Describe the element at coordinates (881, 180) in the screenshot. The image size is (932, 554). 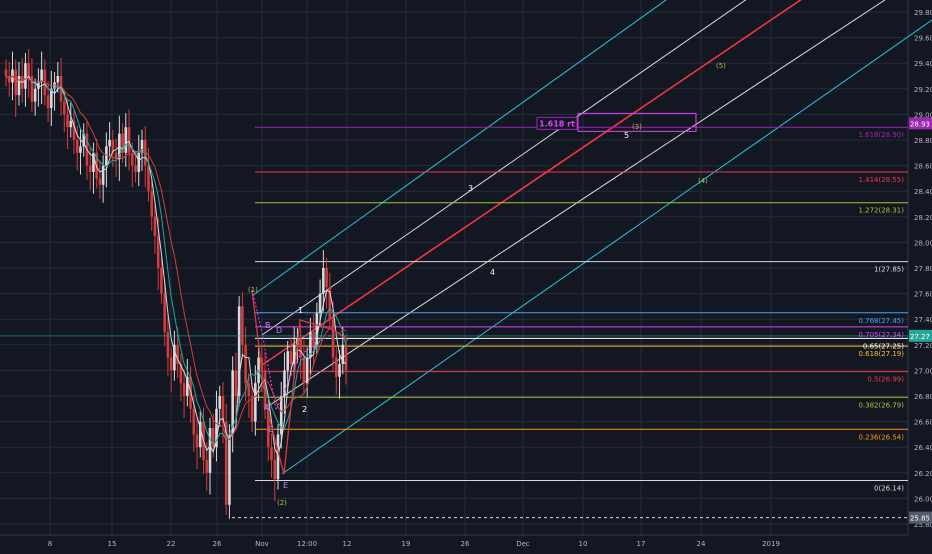
I see `fib-level-label: 1.414(28.55)` at that location.